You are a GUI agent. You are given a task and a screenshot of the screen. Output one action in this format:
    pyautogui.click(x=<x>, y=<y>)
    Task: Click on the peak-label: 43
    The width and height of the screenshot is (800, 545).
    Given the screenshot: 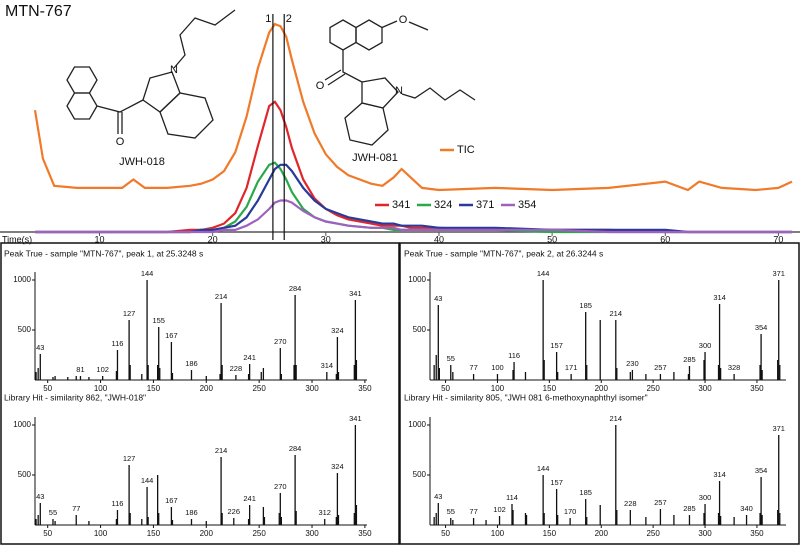 What is the action you would take?
    pyautogui.click(x=40, y=496)
    